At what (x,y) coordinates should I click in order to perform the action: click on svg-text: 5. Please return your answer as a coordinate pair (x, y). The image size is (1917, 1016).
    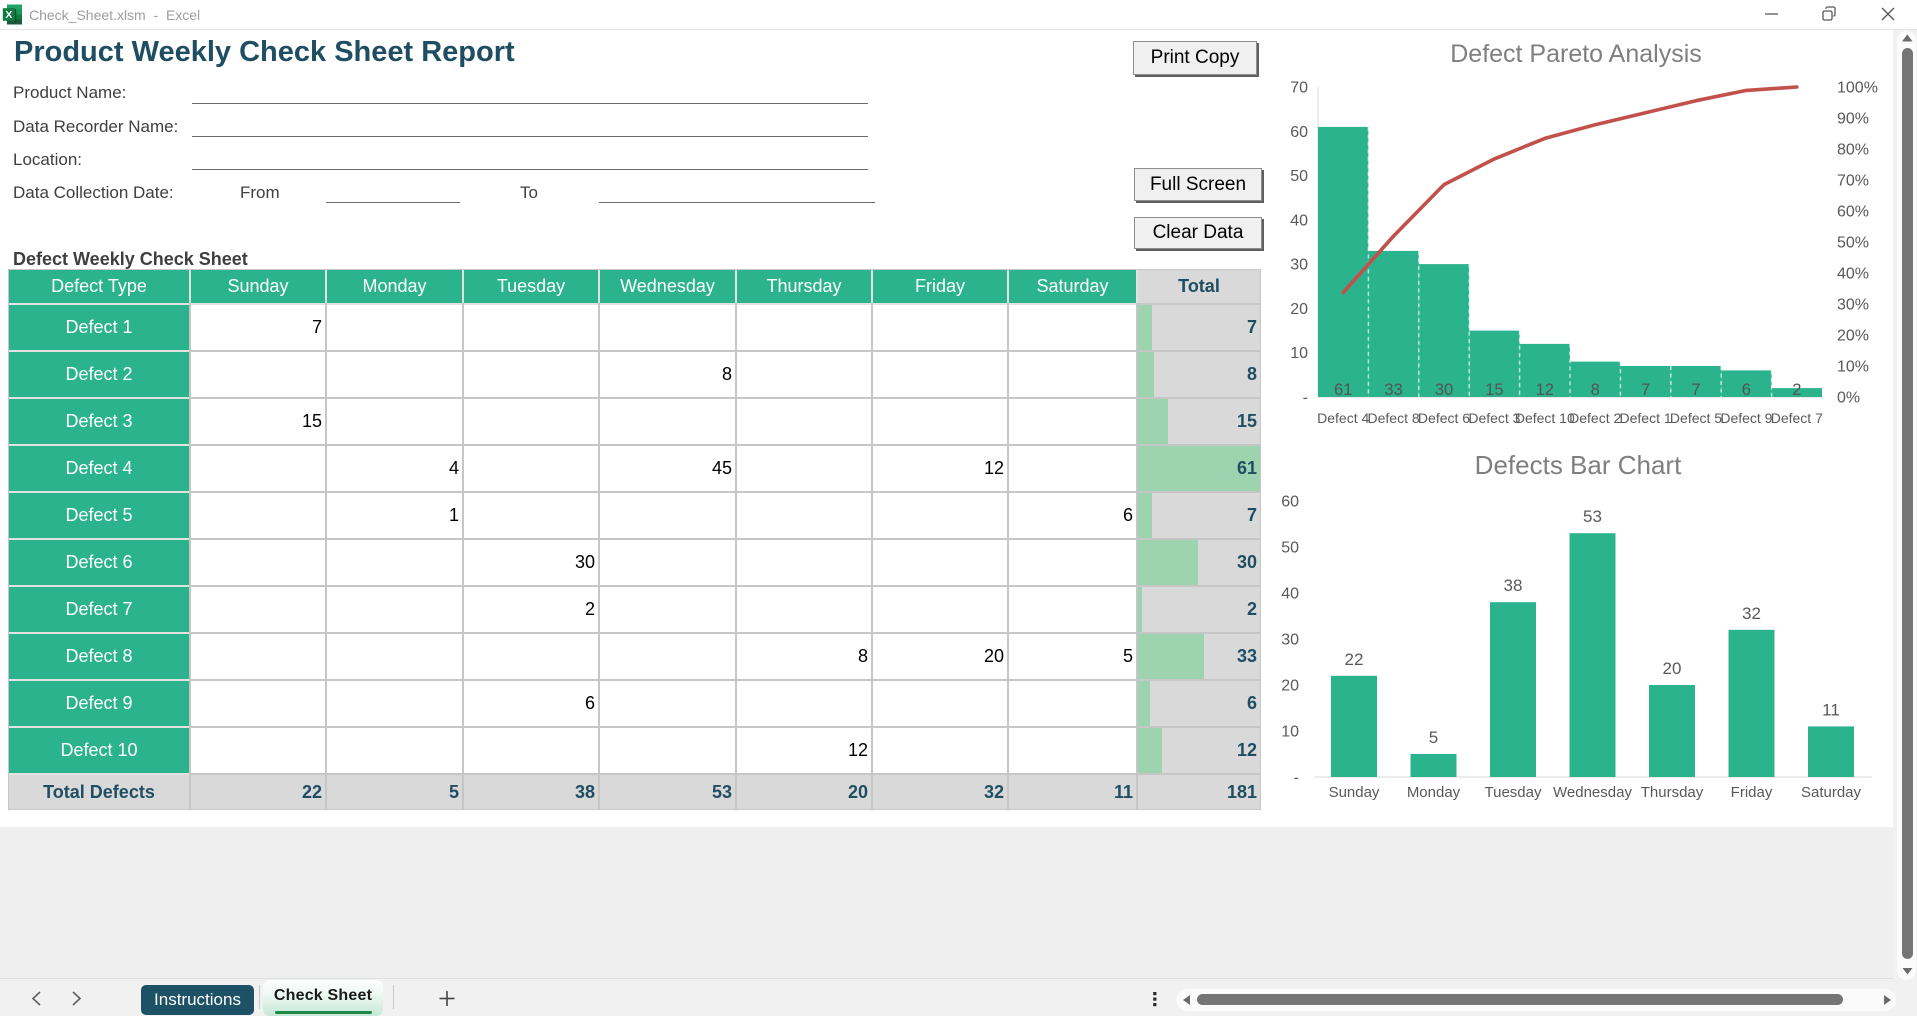
    Looking at the image, I should click on (1433, 737).